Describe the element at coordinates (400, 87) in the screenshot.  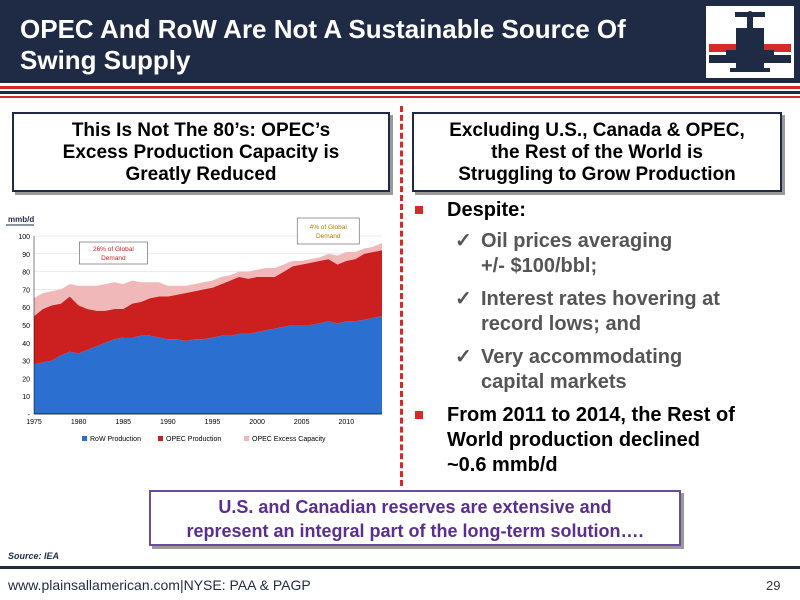
I see `header-stripe-red` at that location.